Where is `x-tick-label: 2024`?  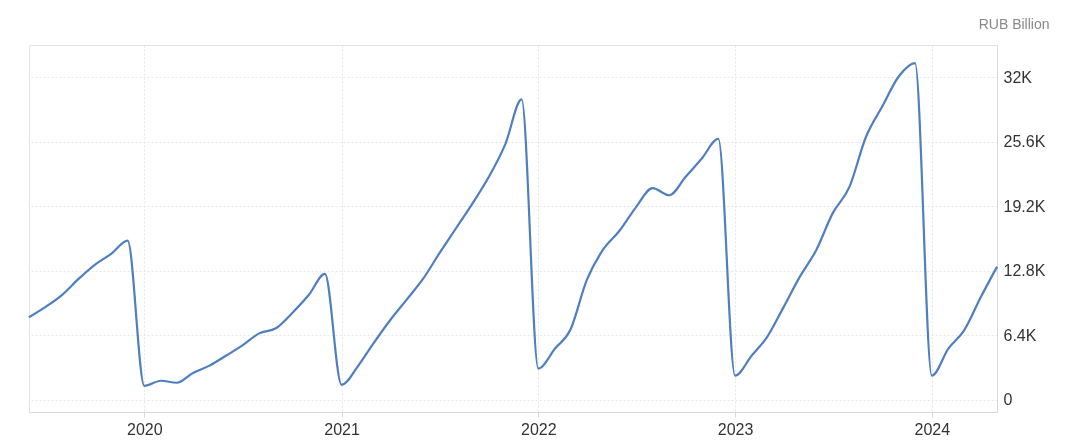
x-tick-label: 2024 is located at coordinates (932, 429).